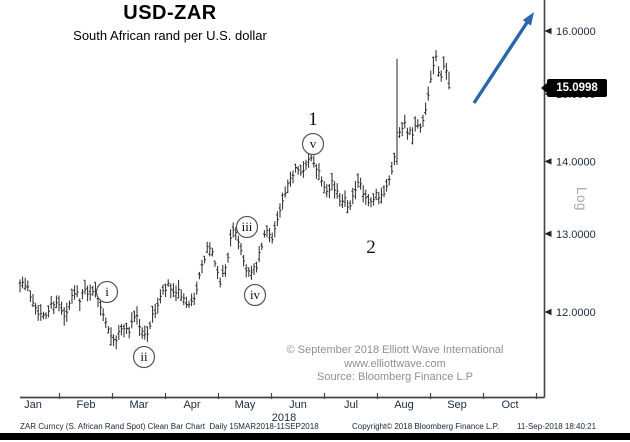 This screenshot has height=442, width=630. What do you see at coordinates (426, 426) in the screenshot?
I see `status-bar-copyright: Copyright© 2018 Bloomberg Finance L.P.` at bounding box center [426, 426].